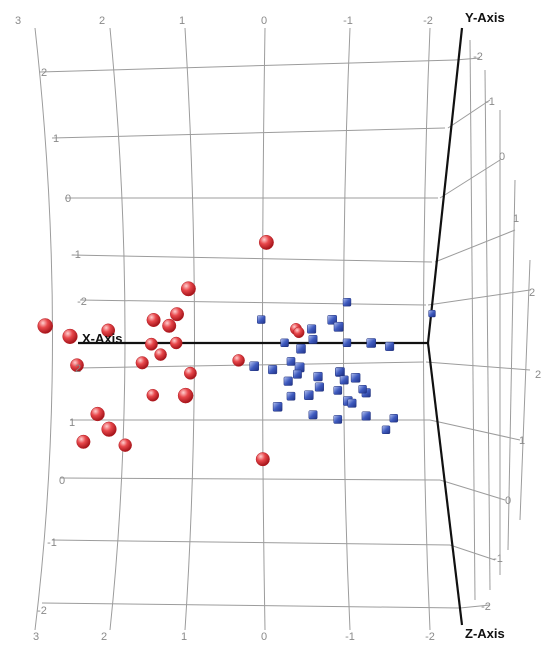 The width and height of the screenshot is (542, 646). What do you see at coordinates (516, 219) in the screenshot?
I see `y-tick-right: 1` at bounding box center [516, 219].